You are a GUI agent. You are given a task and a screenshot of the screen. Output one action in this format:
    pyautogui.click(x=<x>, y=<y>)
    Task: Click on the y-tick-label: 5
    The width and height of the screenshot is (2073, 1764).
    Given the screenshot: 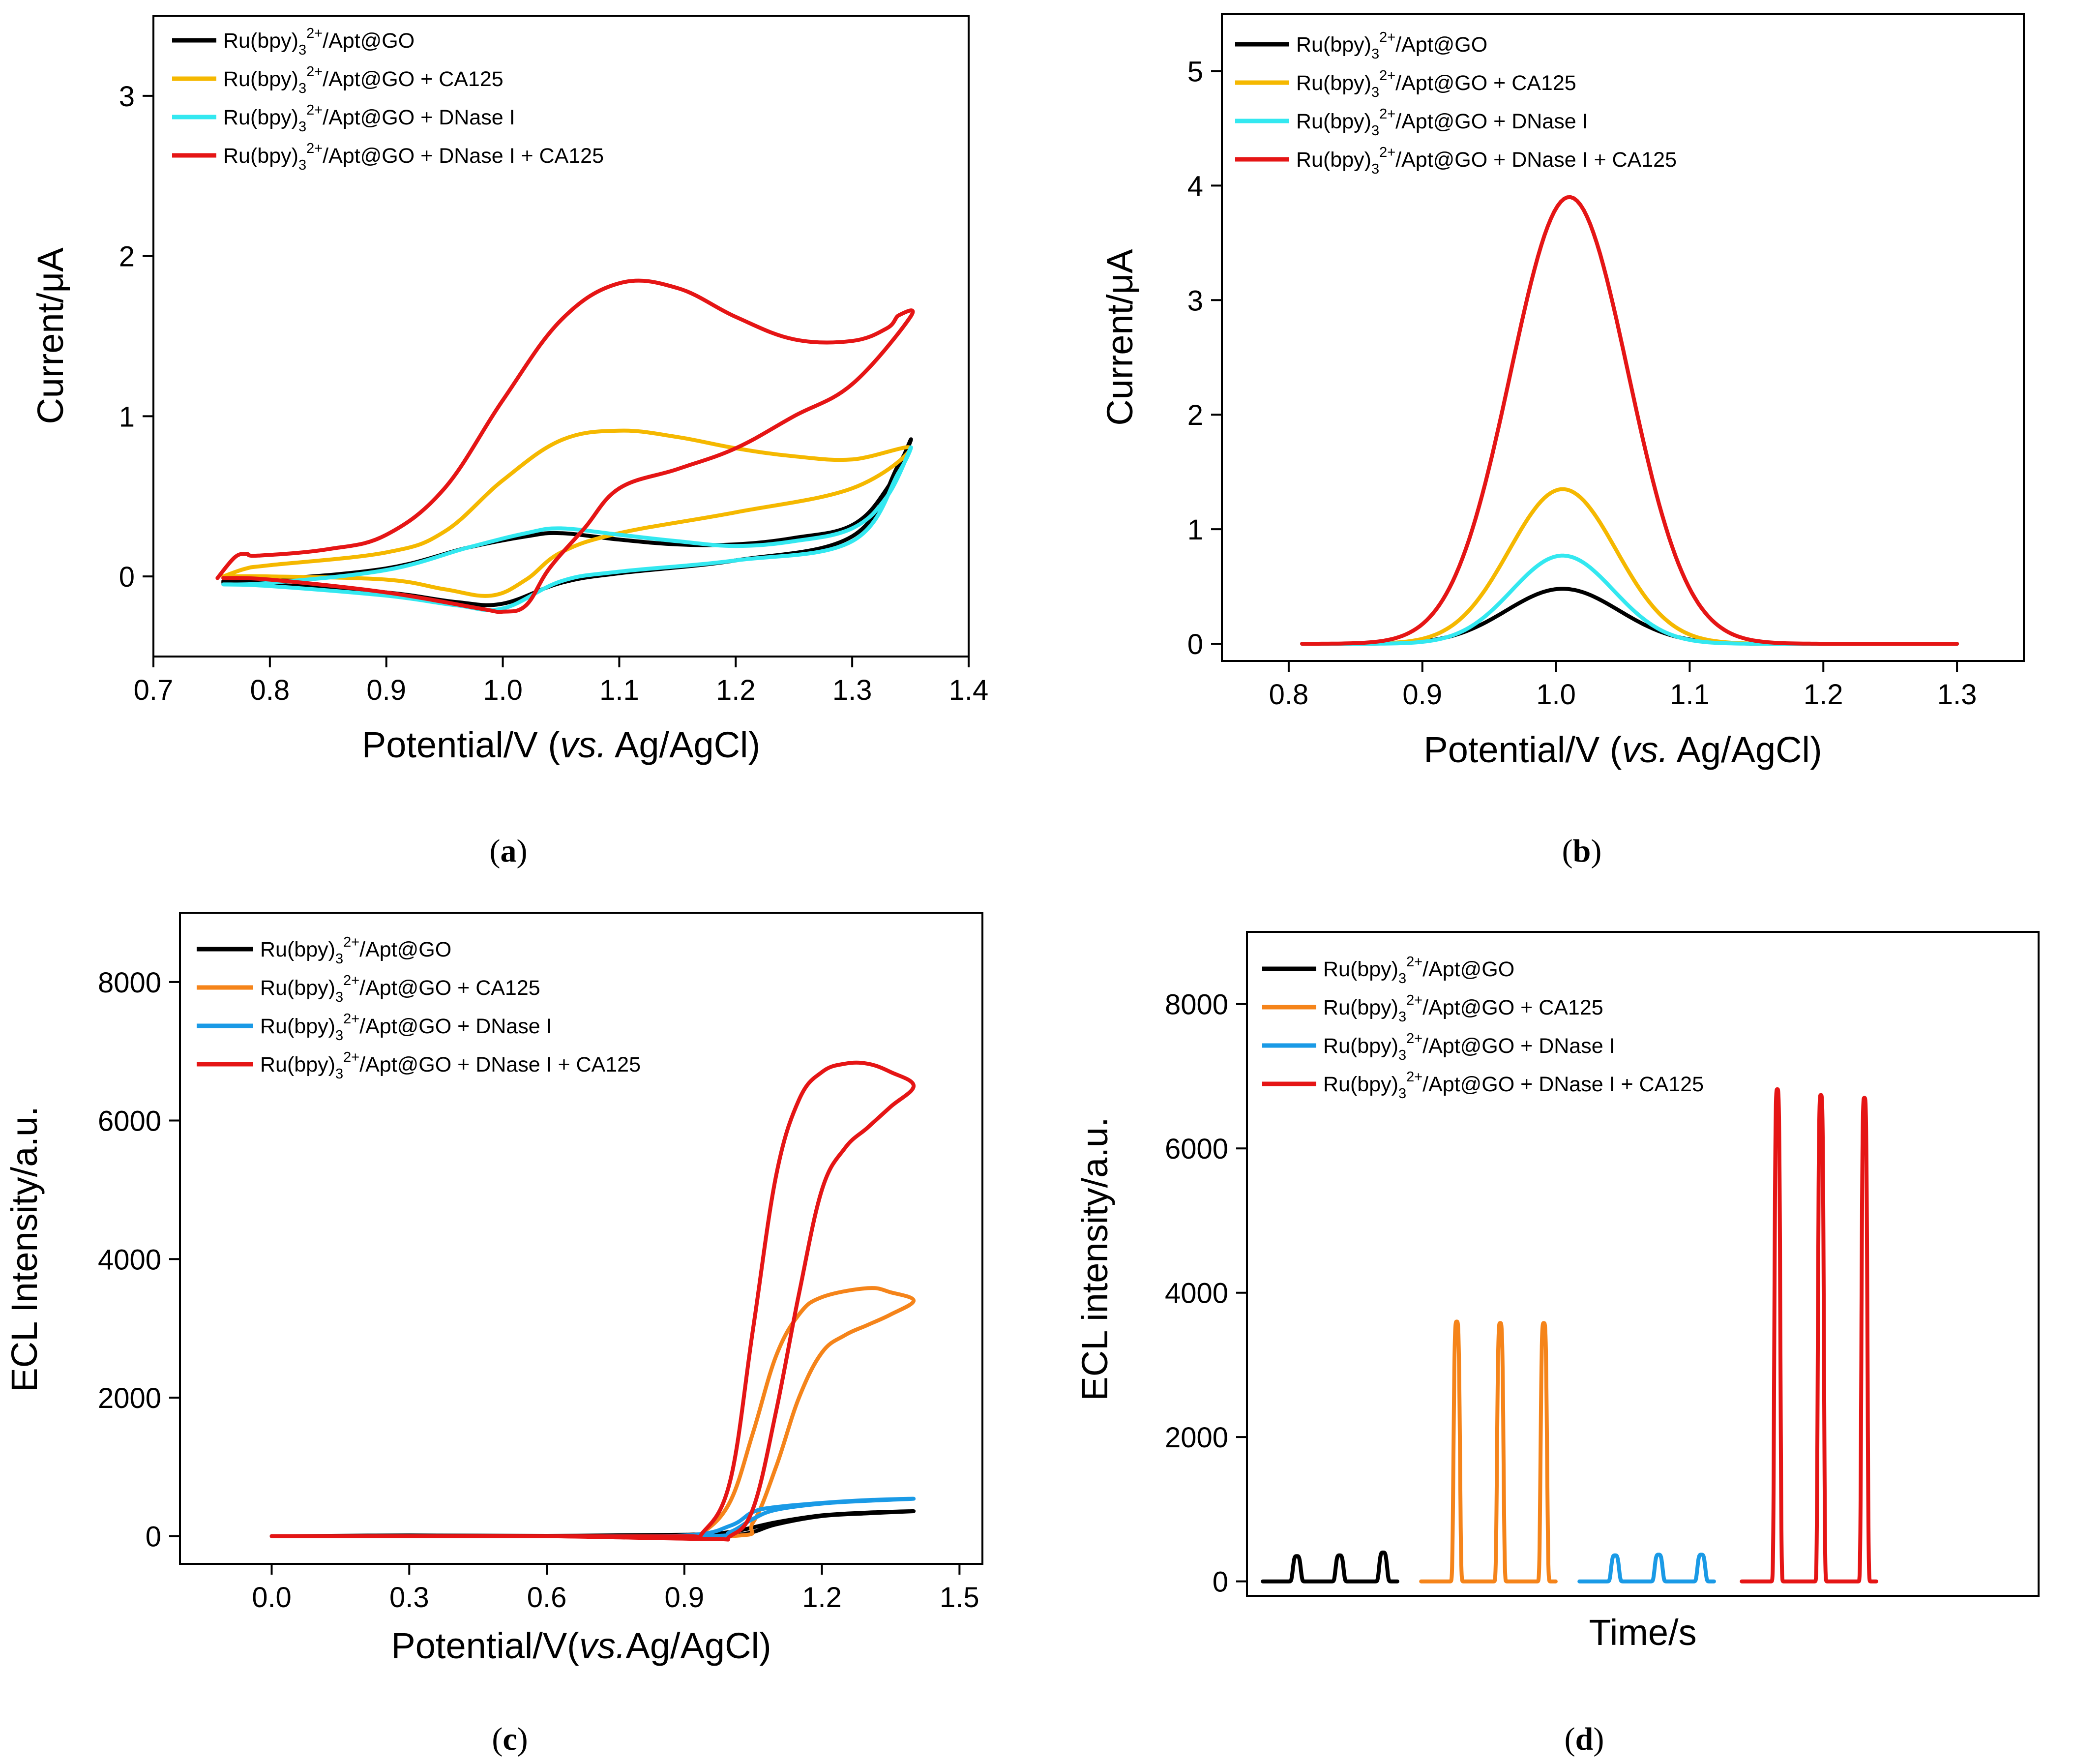 What is the action you would take?
    pyautogui.click(x=1195, y=72)
    